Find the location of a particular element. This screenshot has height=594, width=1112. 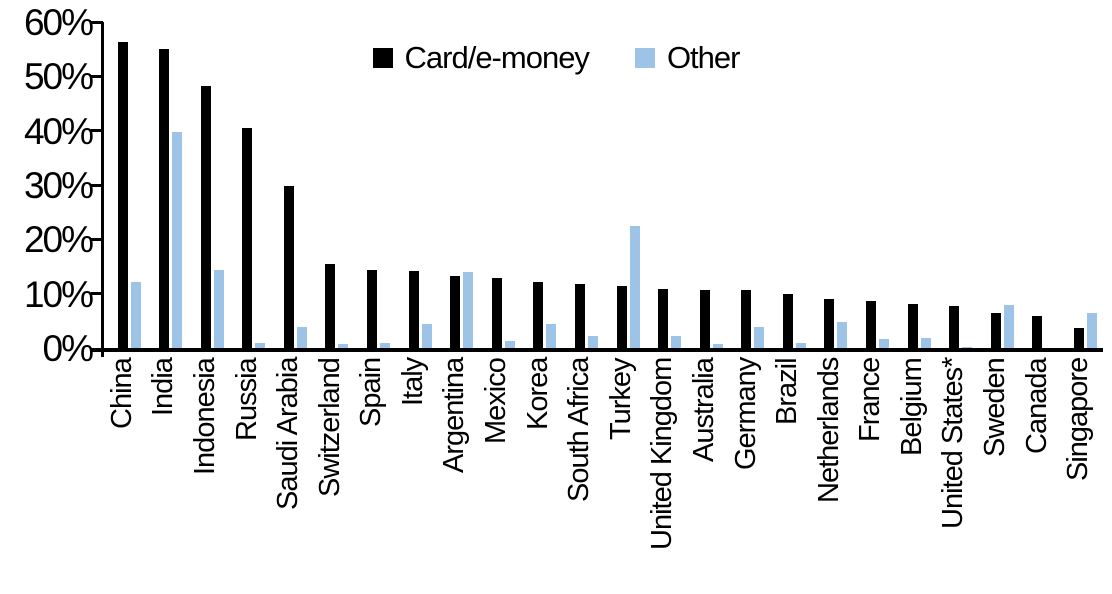

y-tick-label: 10% is located at coordinates (58, 294).